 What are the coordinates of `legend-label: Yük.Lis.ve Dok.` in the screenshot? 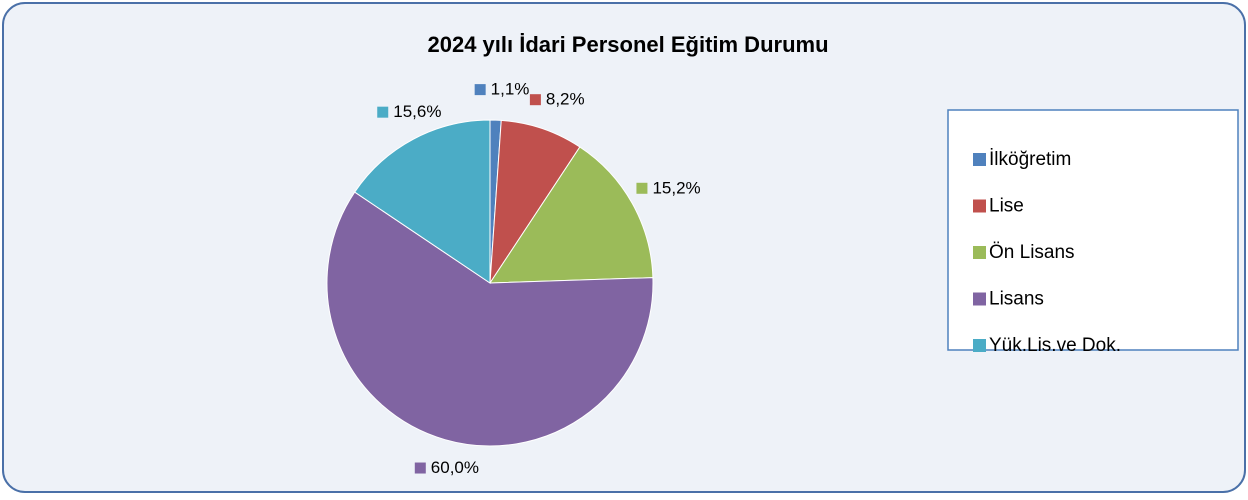 It's located at (1055, 345).